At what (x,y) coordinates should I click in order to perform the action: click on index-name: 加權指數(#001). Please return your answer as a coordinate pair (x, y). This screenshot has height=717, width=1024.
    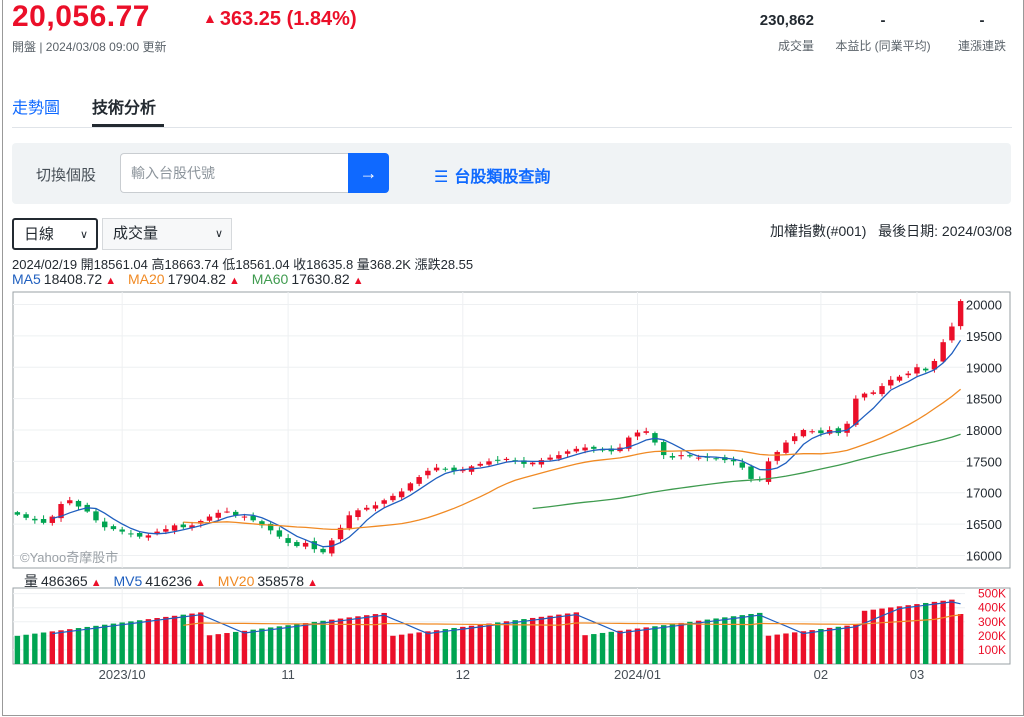
    Looking at the image, I should click on (818, 231).